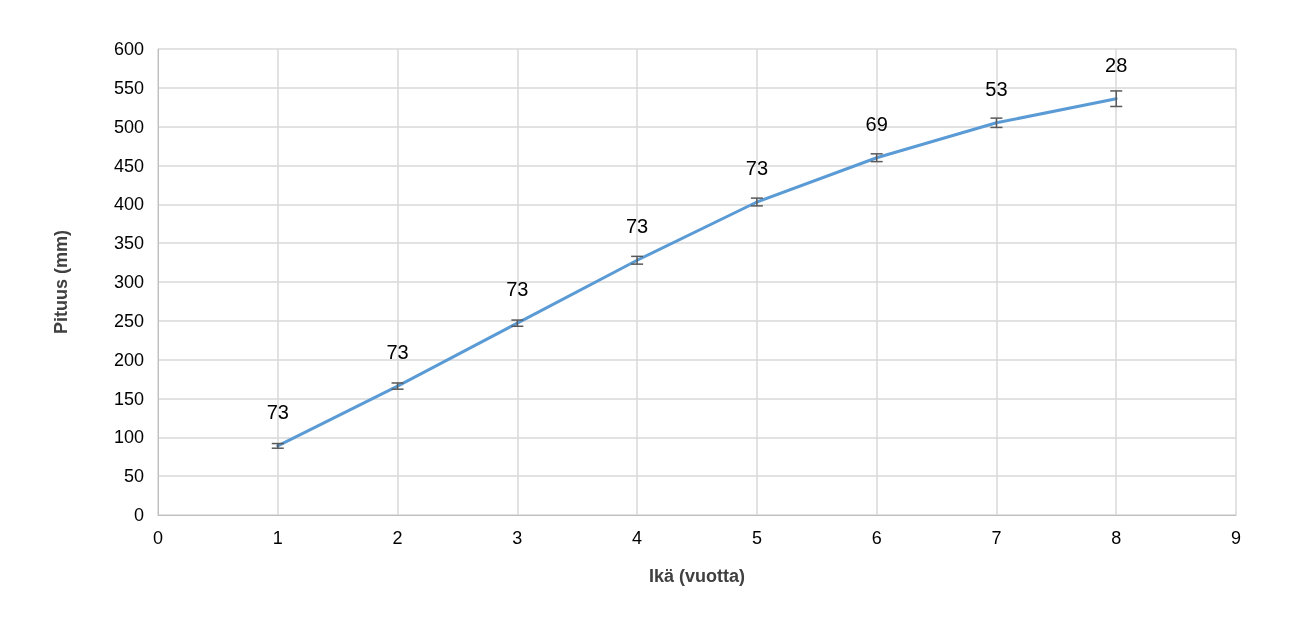  I want to click on x-tick-label: 7, so click(996, 538).